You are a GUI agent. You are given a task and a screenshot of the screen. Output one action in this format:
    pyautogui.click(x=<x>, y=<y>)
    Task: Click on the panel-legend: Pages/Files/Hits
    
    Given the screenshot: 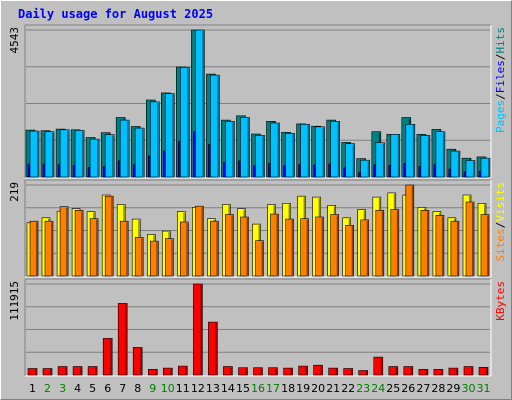 What is the action you would take?
    pyautogui.click(x=500, y=80)
    